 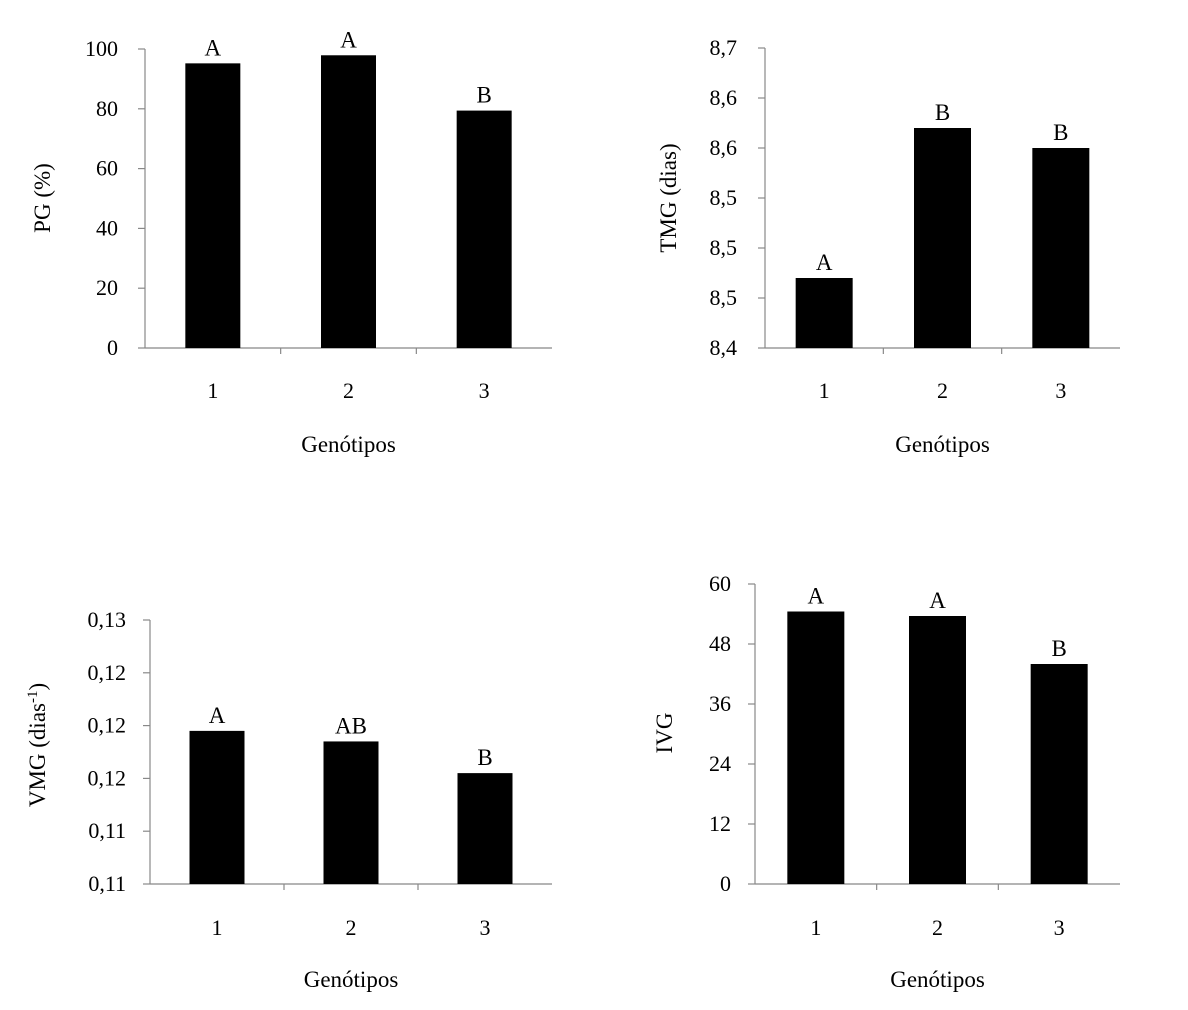 I want to click on y-tick-label: 20, so click(x=107, y=287).